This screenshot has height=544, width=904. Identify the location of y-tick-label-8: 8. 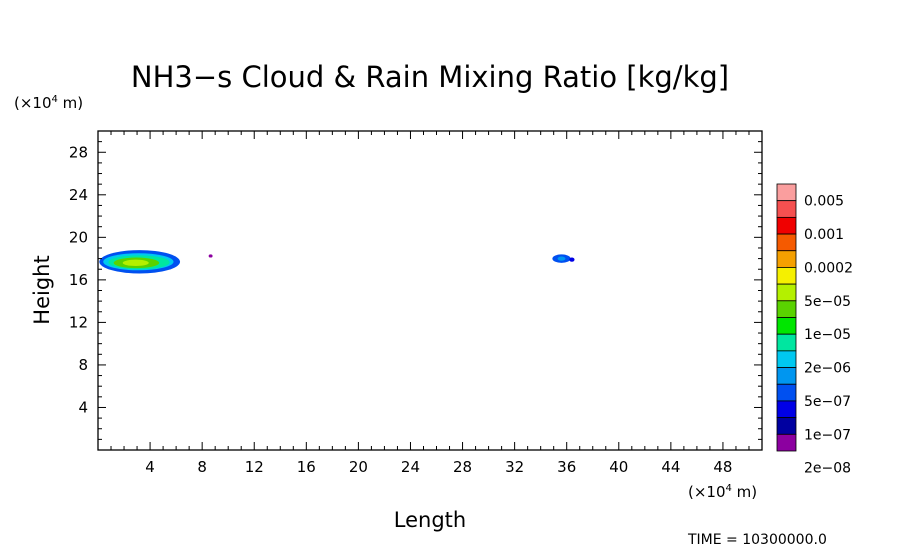
(83, 365).